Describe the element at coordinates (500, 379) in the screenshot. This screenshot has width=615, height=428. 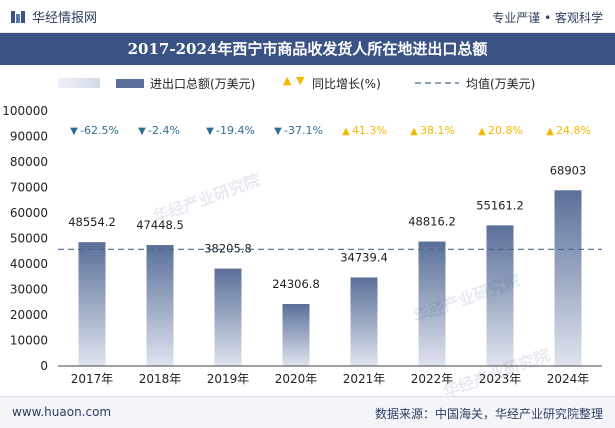
I see `x-tick-label: 2023年` at that location.